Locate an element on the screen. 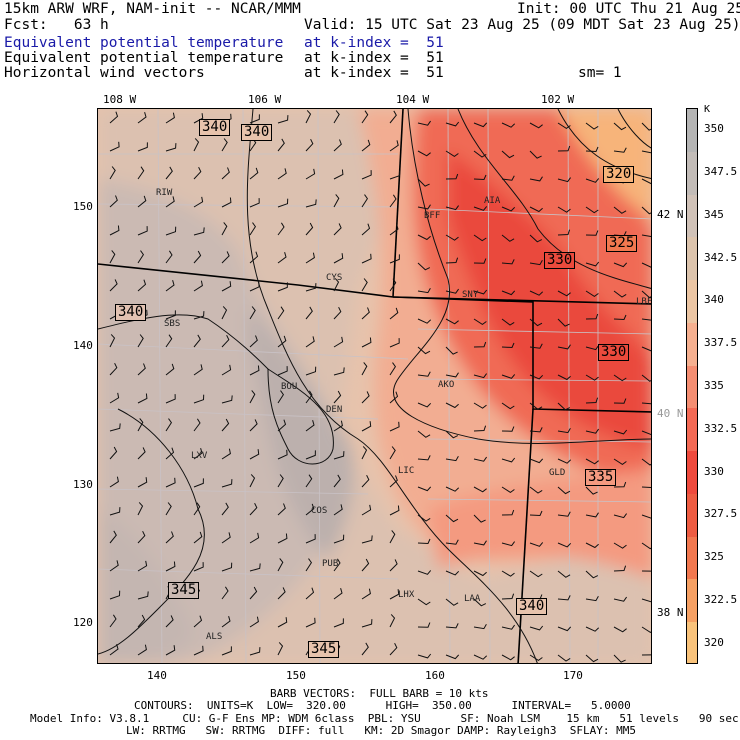 Image resolution: width=740 pixels, height=740 pixels. fill-330-core is located at coordinates (549, 299).